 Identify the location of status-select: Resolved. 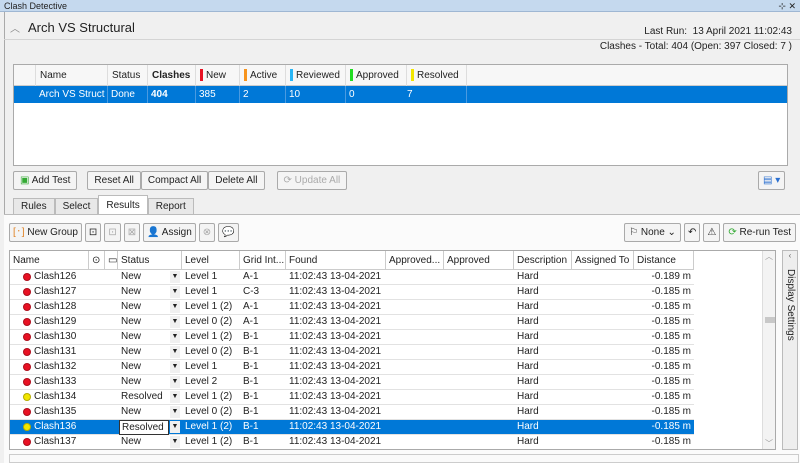
(144, 427).